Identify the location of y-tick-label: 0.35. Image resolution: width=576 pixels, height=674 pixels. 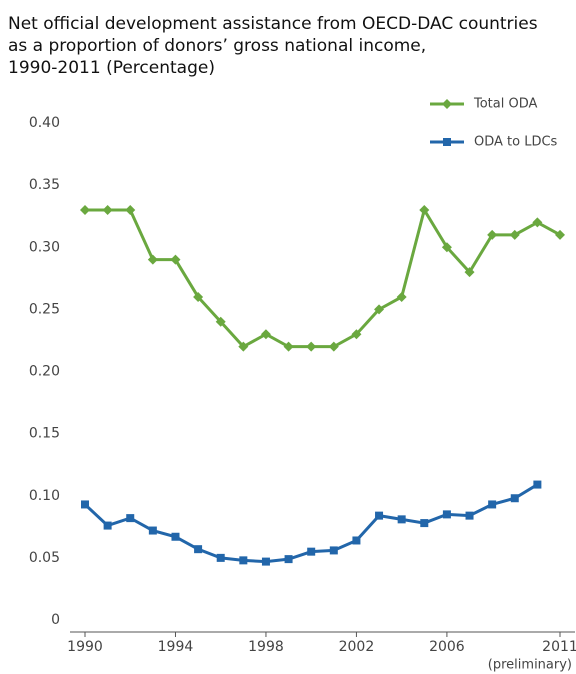
(44, 185).